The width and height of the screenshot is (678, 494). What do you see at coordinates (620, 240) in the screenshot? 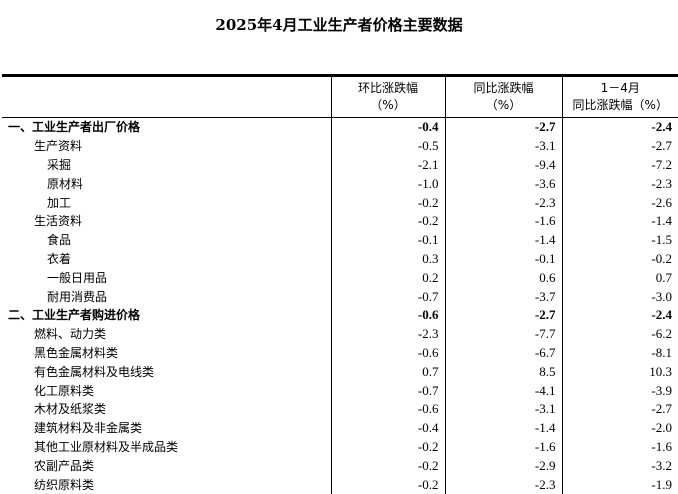
I see `ytd-value: -1.5` at bounding box center [620, 240].